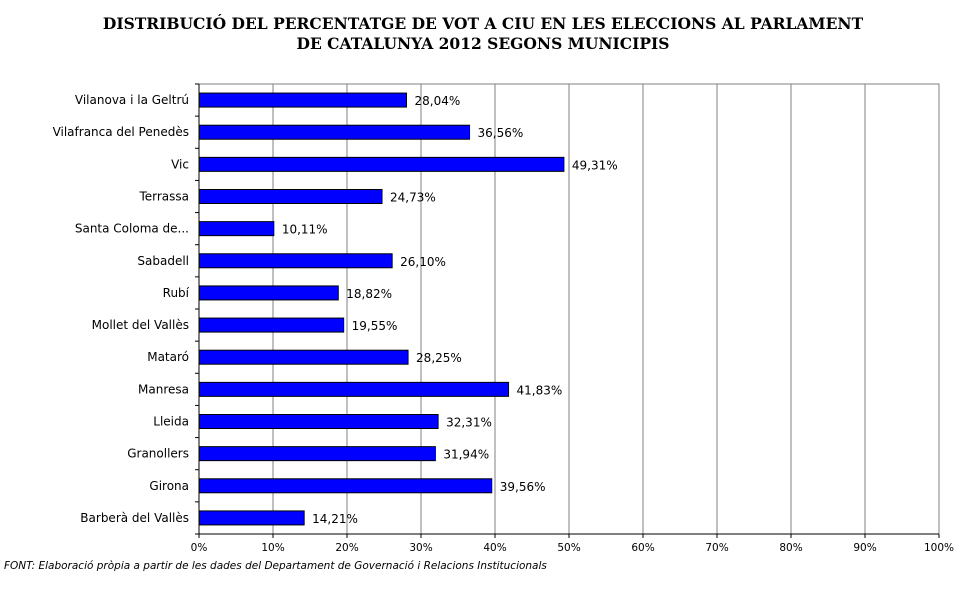  Describe the element at coordinates (272, 548) in the screenshot. I see `x-tick-label: 10%` at that location.